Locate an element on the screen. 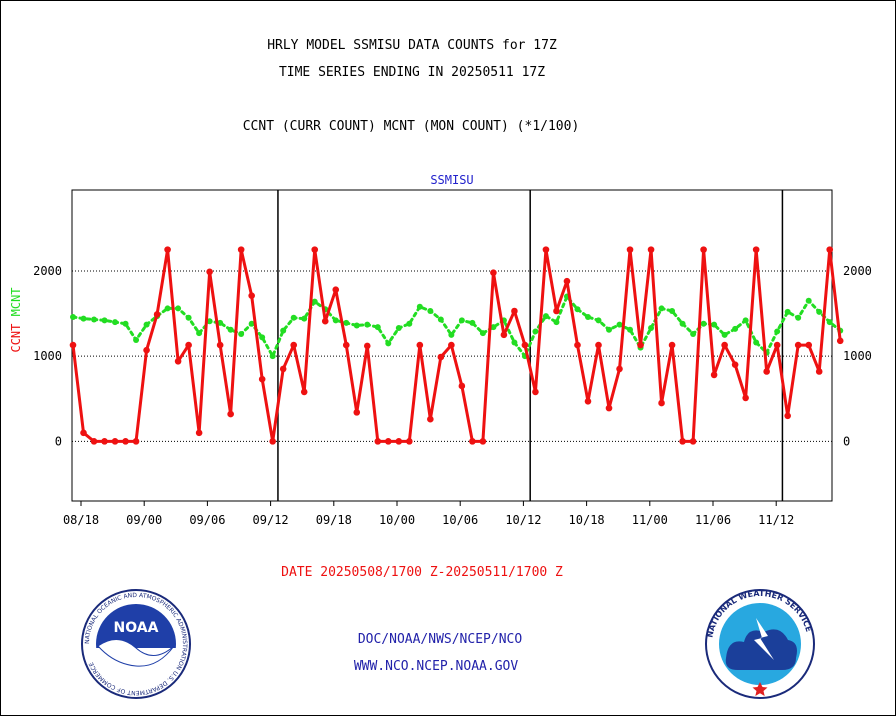 The height and width of the screenshot is (716, 896). x-tick-label: 11/12 is located at coordinates (776, 520).